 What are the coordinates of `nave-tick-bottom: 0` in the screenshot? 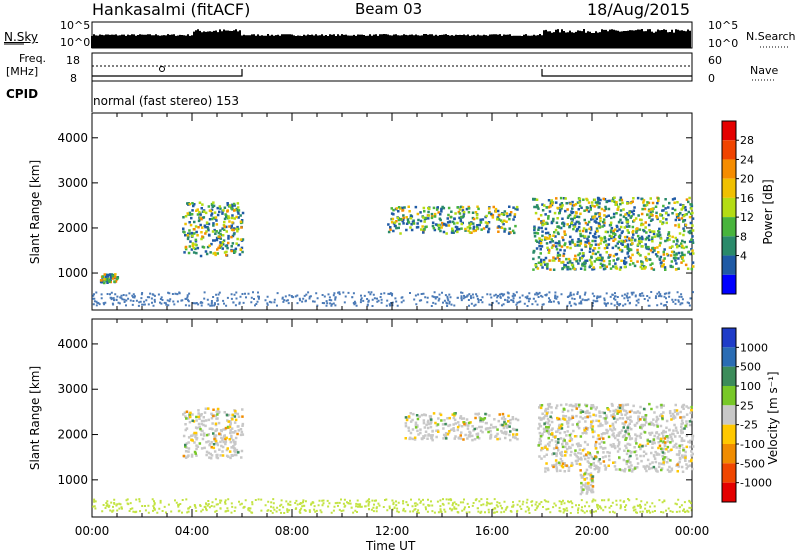 It's located at (711, 78).